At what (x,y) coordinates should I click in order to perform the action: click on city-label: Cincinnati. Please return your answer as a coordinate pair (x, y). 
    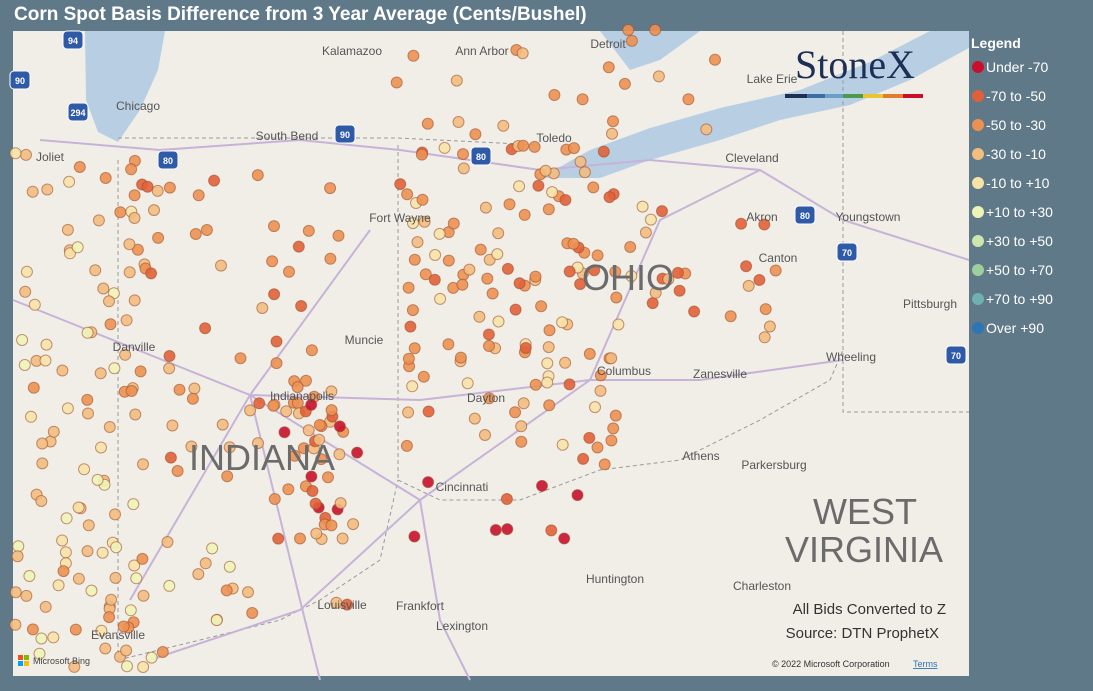
    Looking at the image, I should click on (462, 487).